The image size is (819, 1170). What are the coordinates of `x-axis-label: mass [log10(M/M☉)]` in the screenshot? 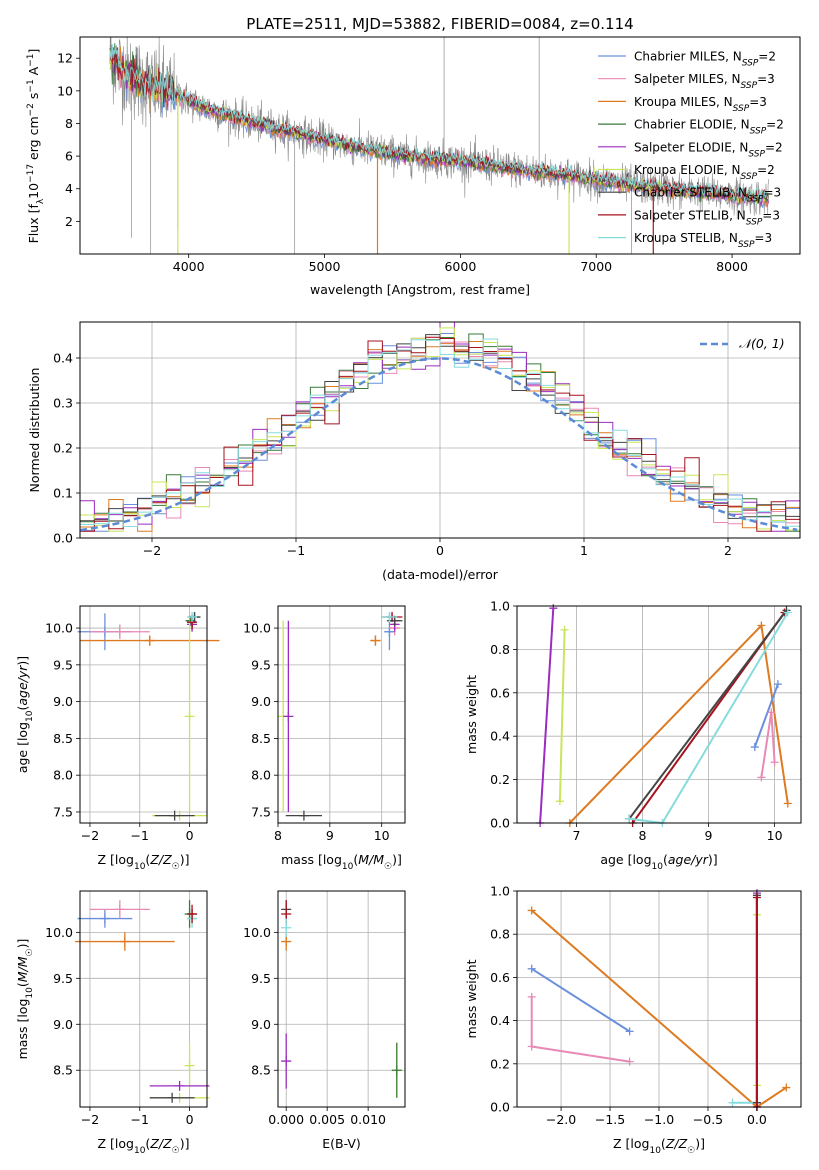 It's located at (341, 862).